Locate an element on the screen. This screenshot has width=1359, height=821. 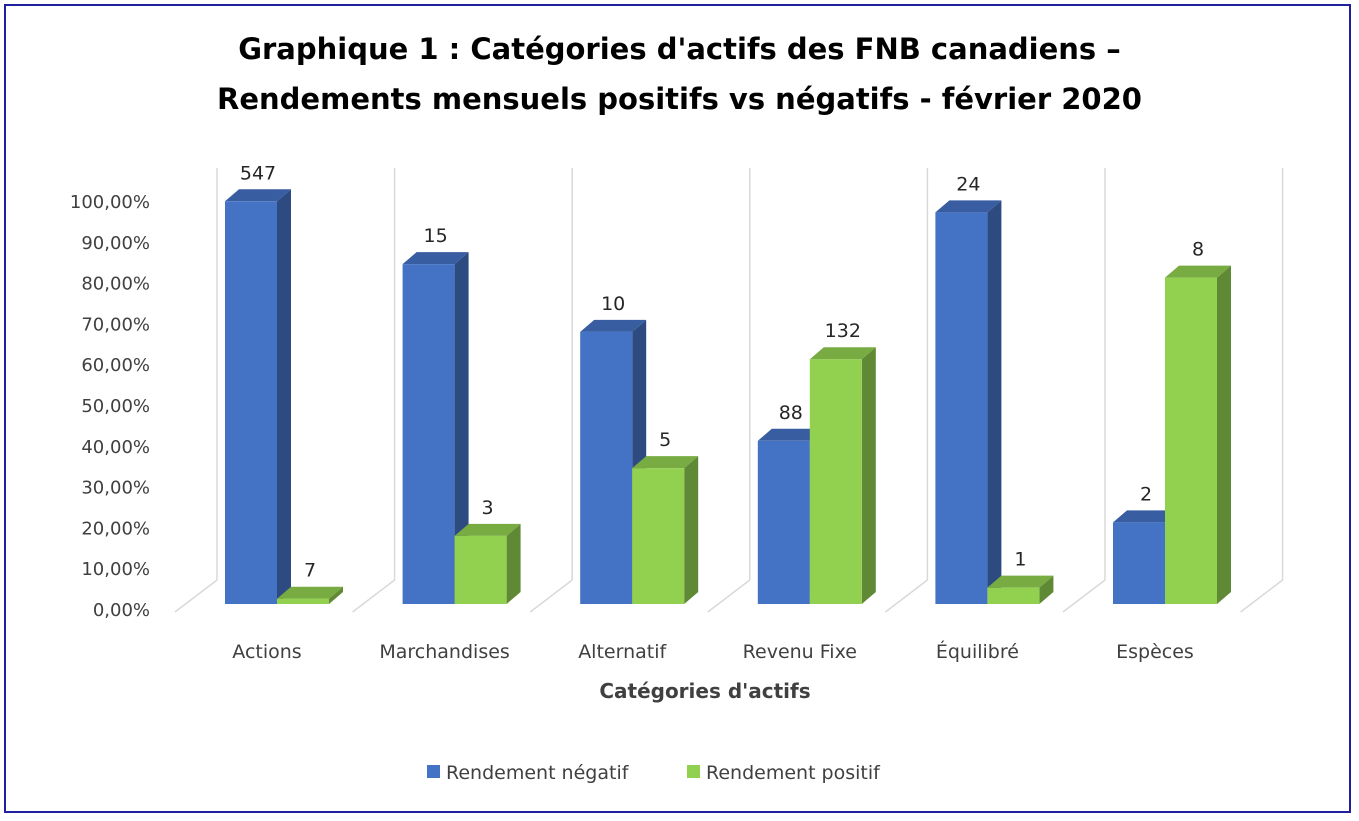
data-label: 5 is located at coordinates (665, 440).